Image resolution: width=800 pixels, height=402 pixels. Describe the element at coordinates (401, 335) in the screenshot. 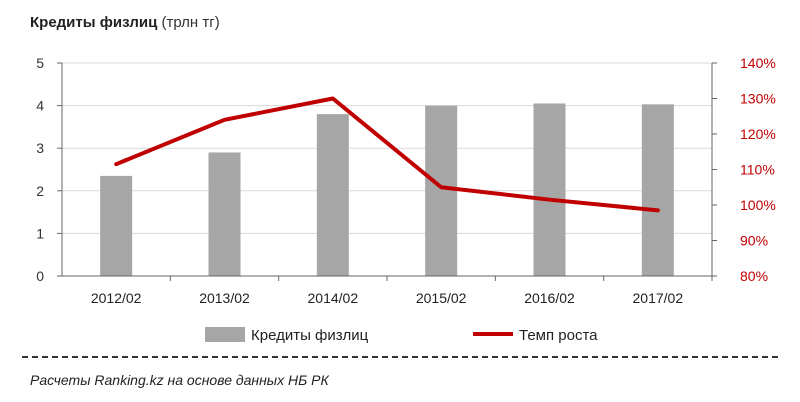

I see `legend: Кредиты физлиц Темп роста` at that location.